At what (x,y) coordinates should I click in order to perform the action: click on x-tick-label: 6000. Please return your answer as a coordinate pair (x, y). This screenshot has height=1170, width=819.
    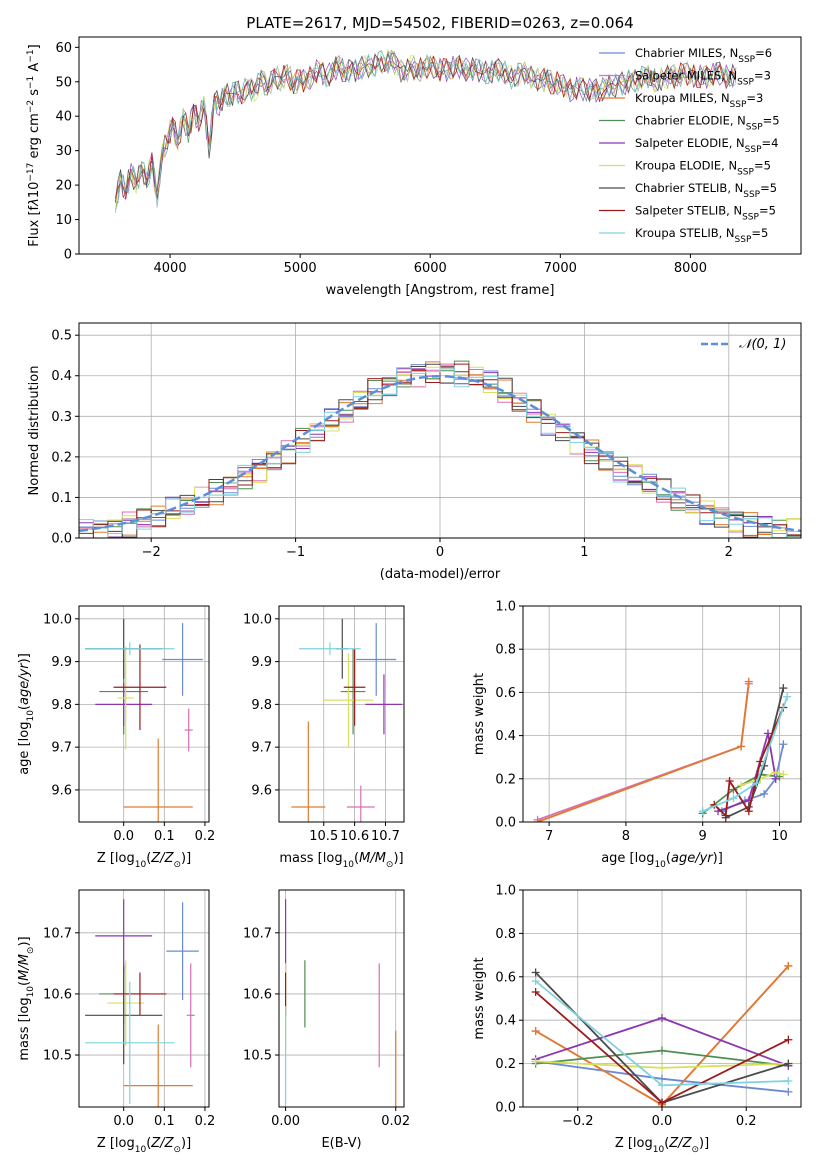
    Looking at the image, I should click on (430, 268).